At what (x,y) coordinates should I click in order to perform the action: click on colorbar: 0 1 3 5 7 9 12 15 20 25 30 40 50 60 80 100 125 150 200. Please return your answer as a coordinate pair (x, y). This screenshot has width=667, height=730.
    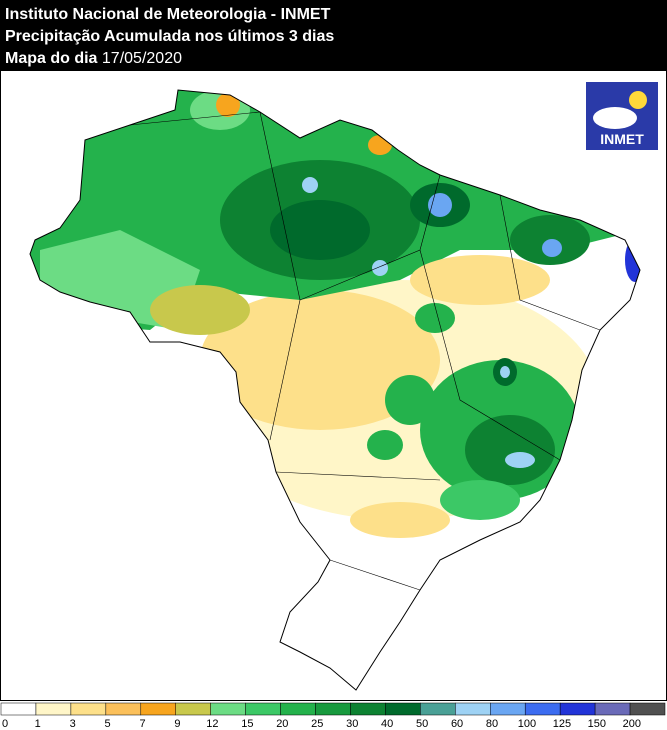
    Looking at the image, I should click on (333, 716).